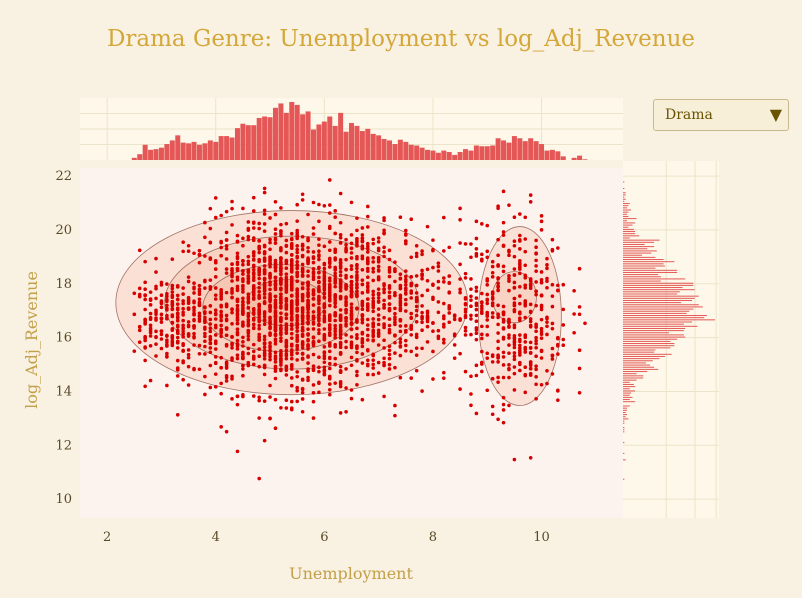  Describe the element at coordinates (221, 329) in the screenshot. I see `point-2074` at that location.